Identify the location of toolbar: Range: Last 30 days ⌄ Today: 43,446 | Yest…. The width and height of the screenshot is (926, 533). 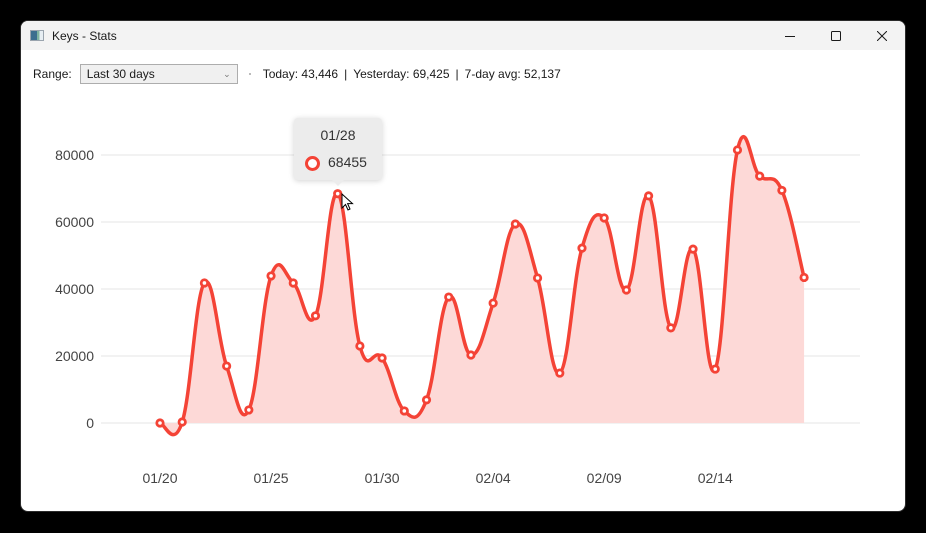
(463, 74).